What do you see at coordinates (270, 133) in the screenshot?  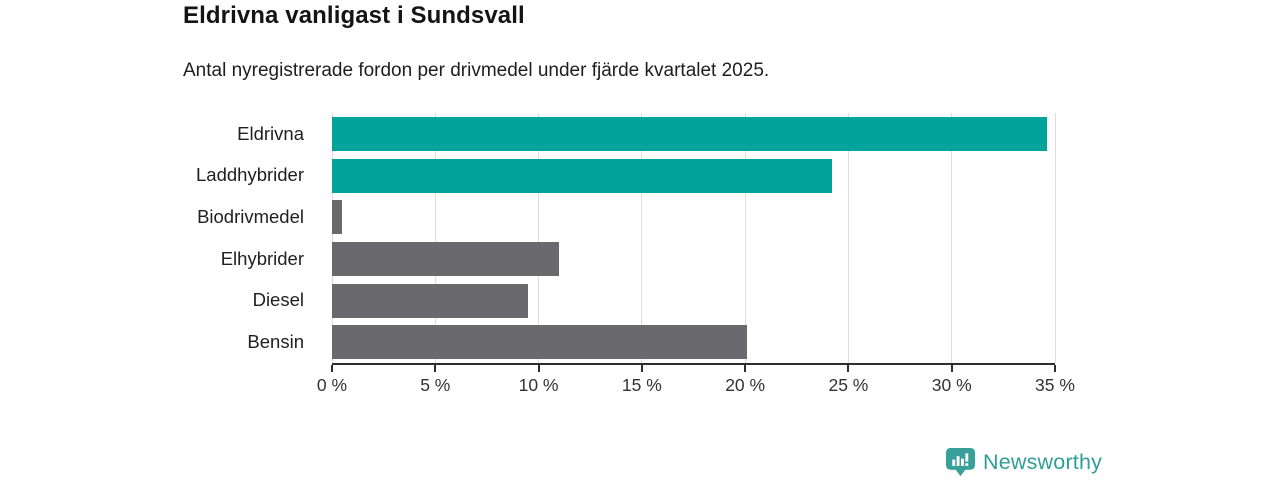 I see `category-label: Eldrivna` at bounding box center [270, 133].